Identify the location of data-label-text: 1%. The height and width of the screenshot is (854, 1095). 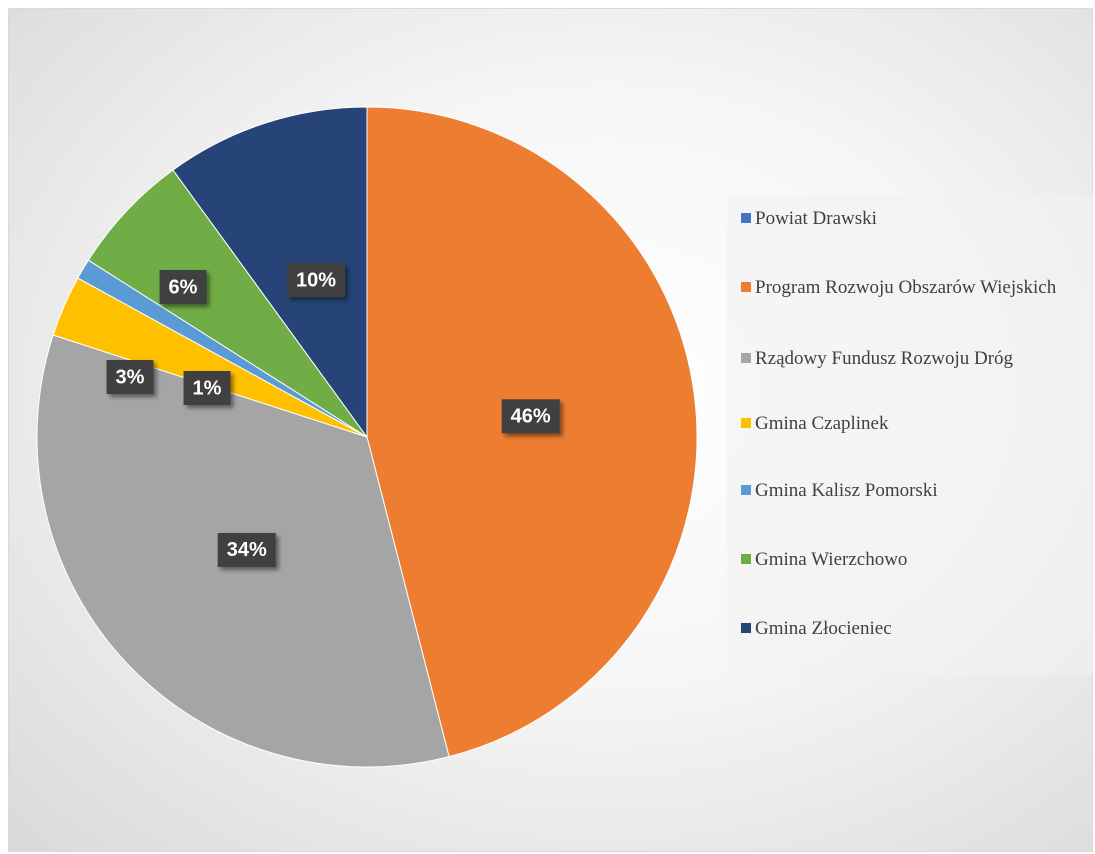
(207, 388).